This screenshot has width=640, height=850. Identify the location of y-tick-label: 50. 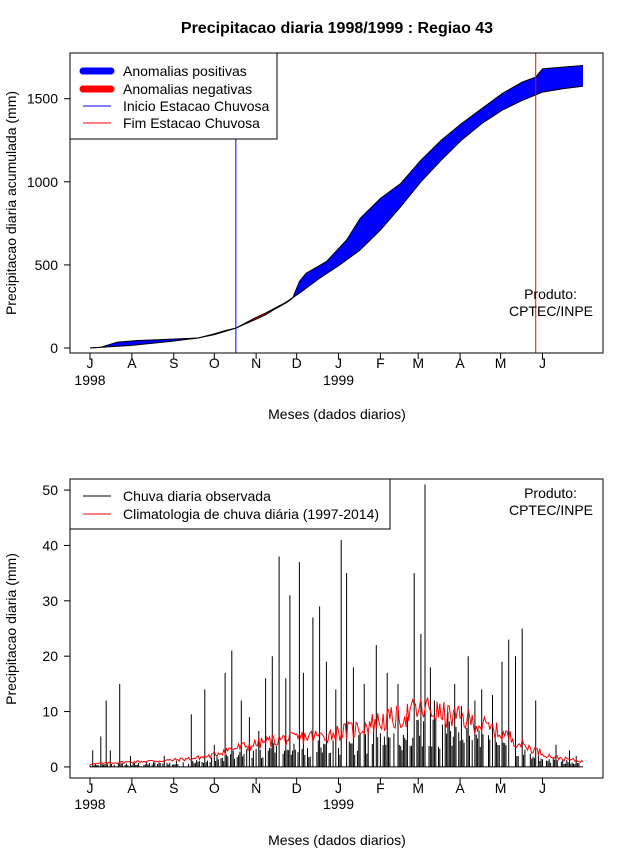
(50, 490).